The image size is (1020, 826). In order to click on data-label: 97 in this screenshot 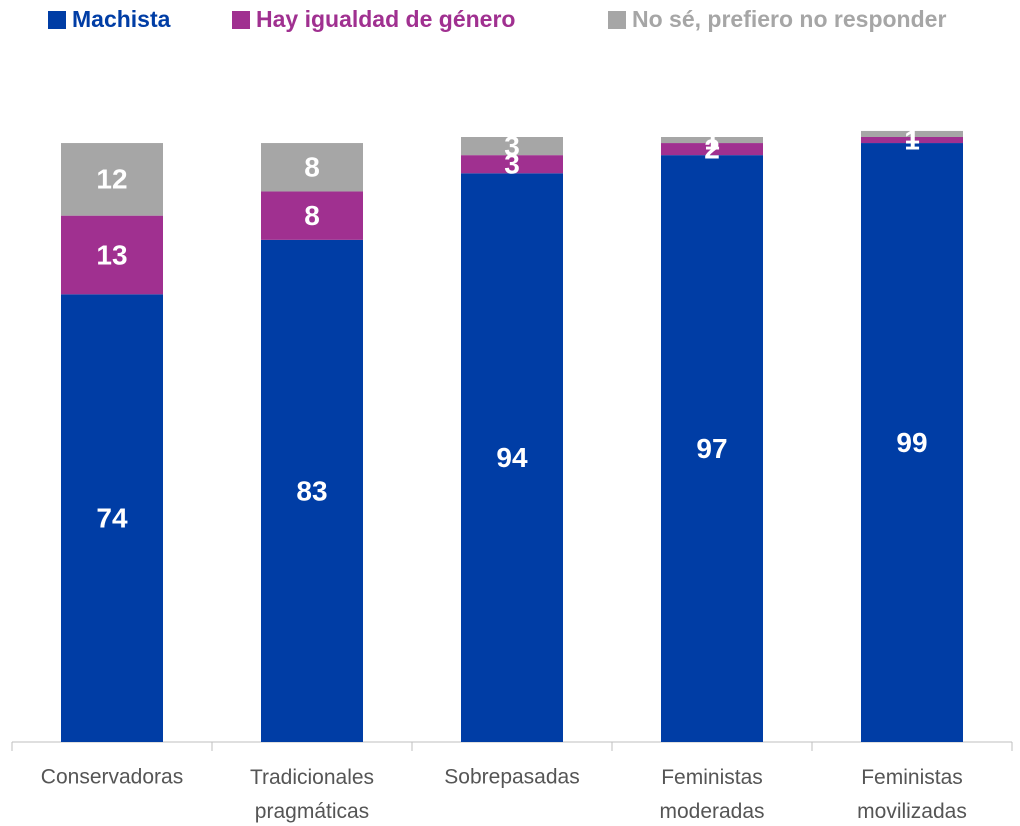, I will do `click(711, 448)`.